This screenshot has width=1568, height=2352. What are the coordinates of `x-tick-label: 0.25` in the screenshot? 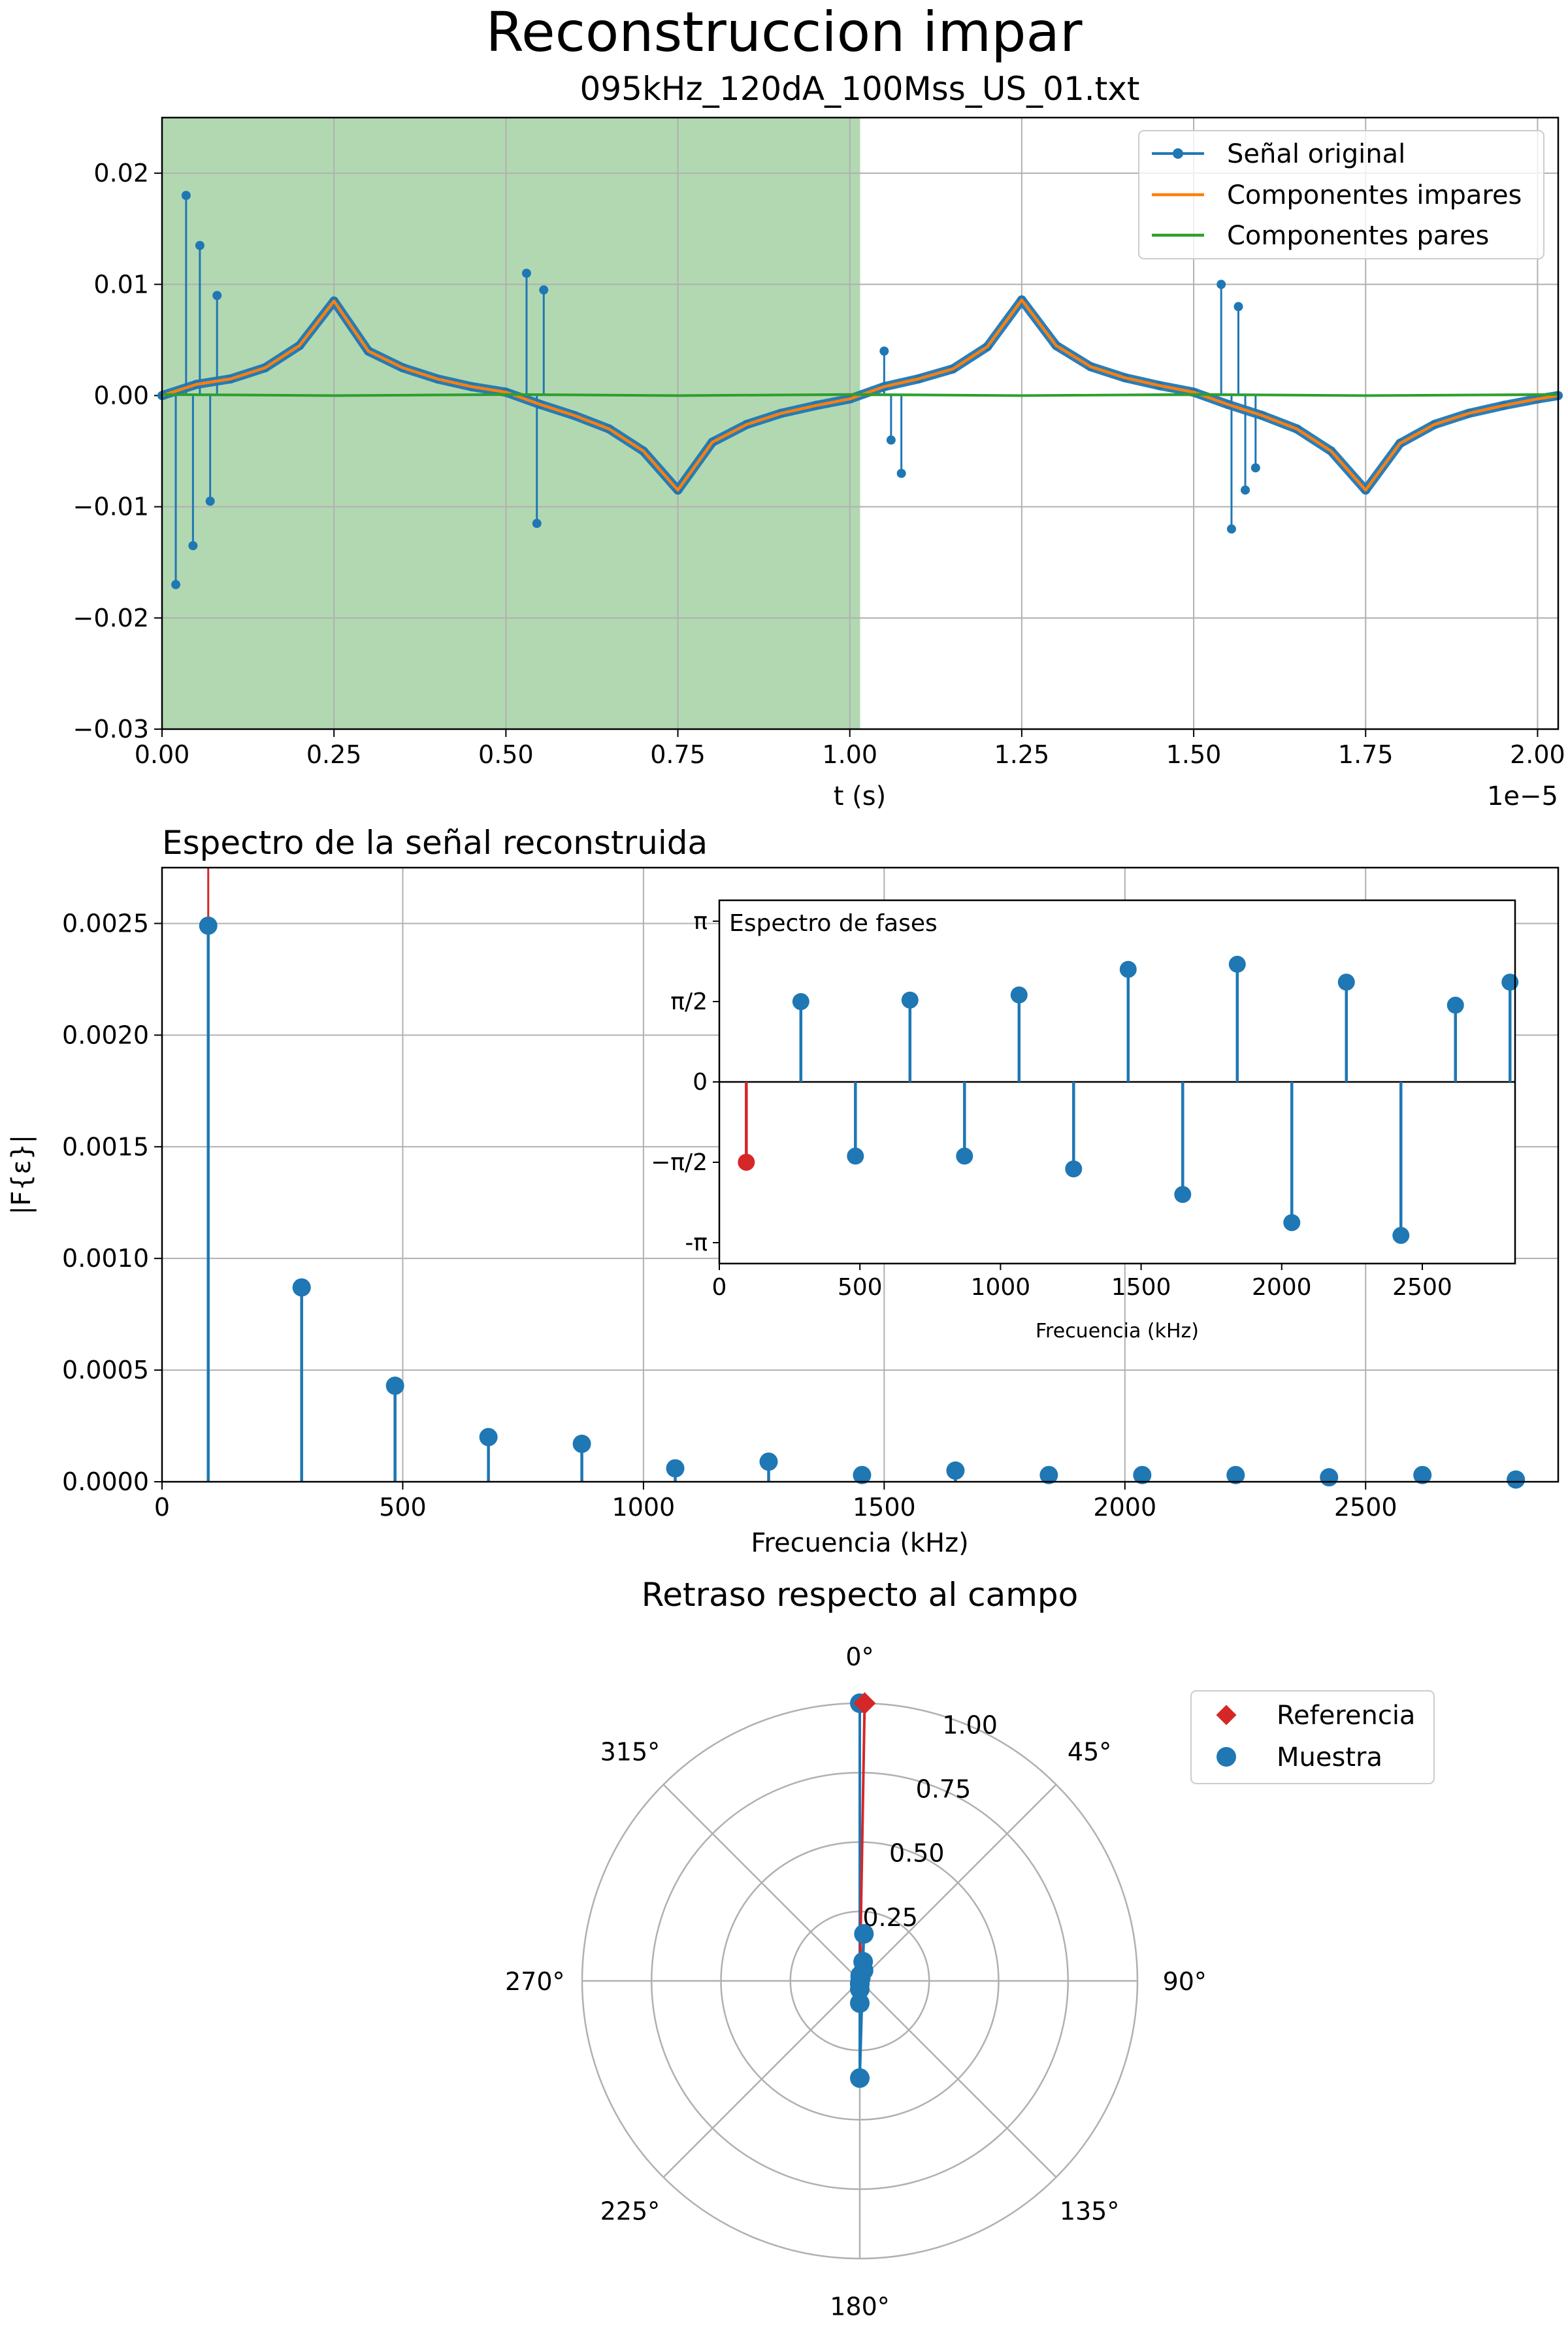 It's located at (334, 754).